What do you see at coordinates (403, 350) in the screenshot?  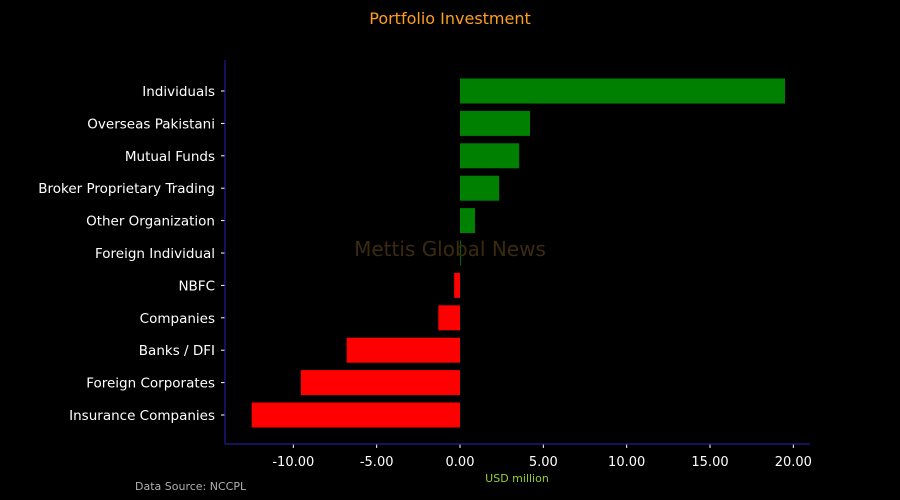 I see `bar-banks-dfi` at bounding box center [403, 350].